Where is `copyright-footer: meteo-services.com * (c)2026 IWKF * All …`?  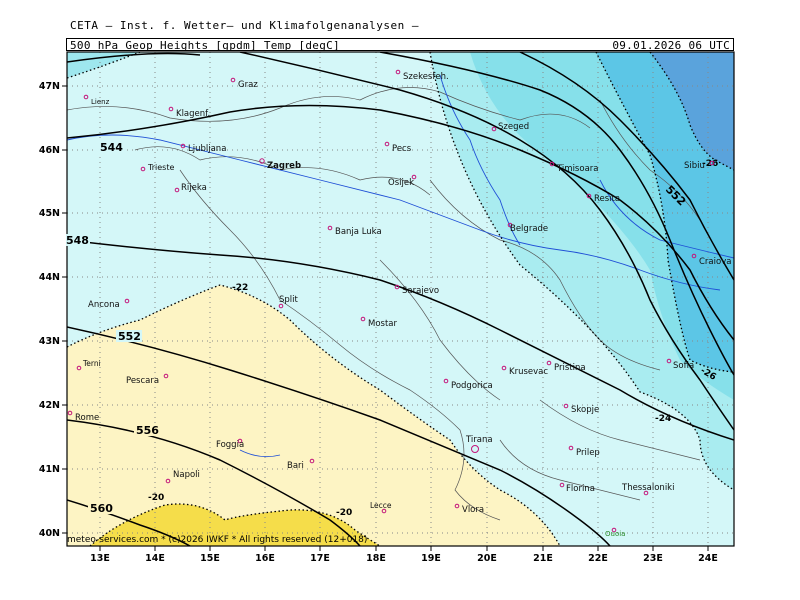 copyright-footer: meteo-services.com * (c)2026 IWKF * All … is located at coordinates (217, 540).